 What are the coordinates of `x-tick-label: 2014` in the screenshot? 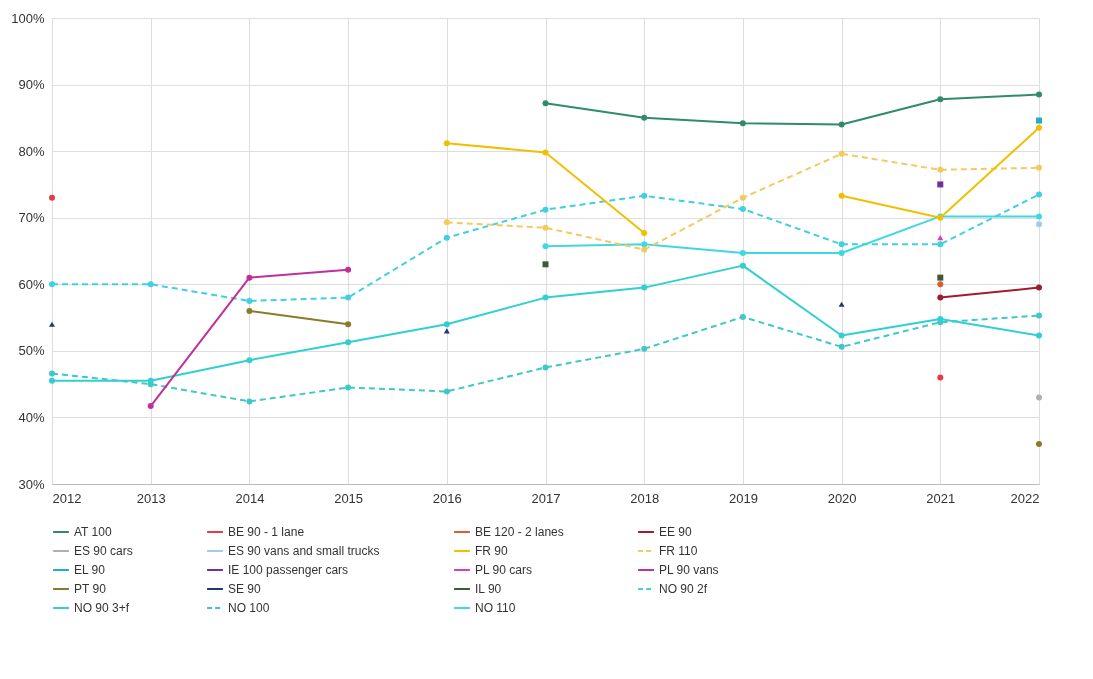 It's located at (250, 498).